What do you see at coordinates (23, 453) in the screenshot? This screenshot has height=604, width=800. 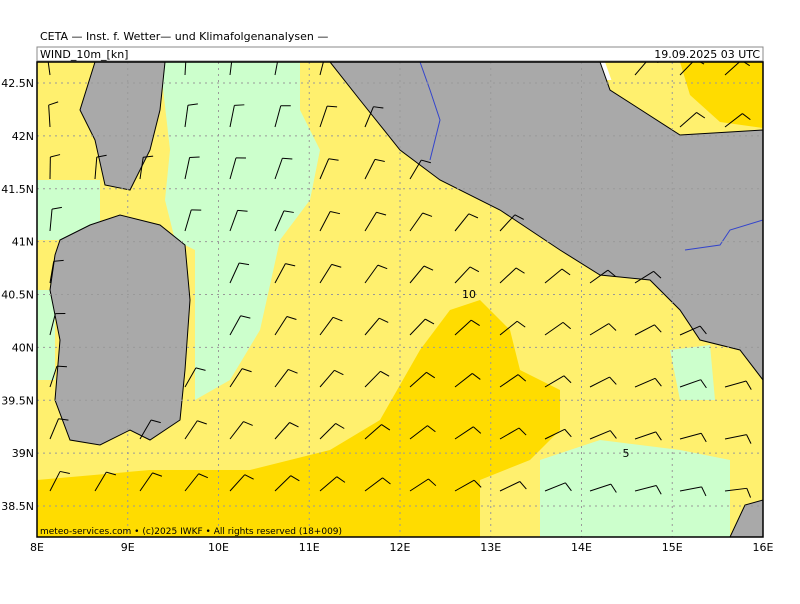 I see `lat-label: 39N` at bounding box center [23, 453].